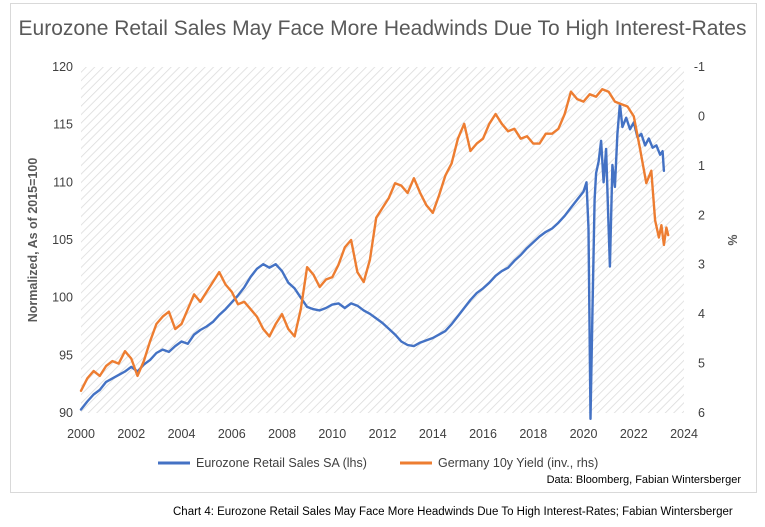 The image size is (765, 527). Describe the element at coordinates (701, 215) in the screenshot. I see `y2-tick-label: 2` at that location.